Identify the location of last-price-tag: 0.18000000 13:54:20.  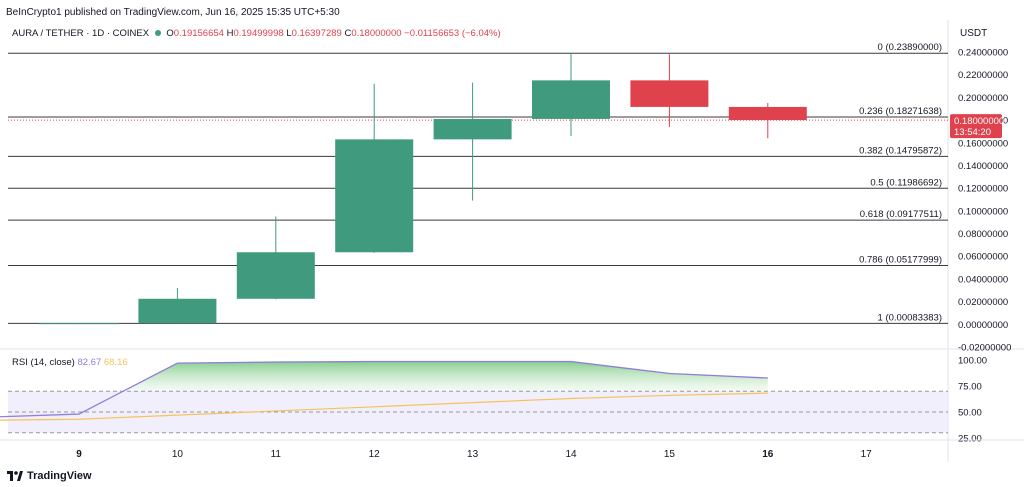
(977, 126).